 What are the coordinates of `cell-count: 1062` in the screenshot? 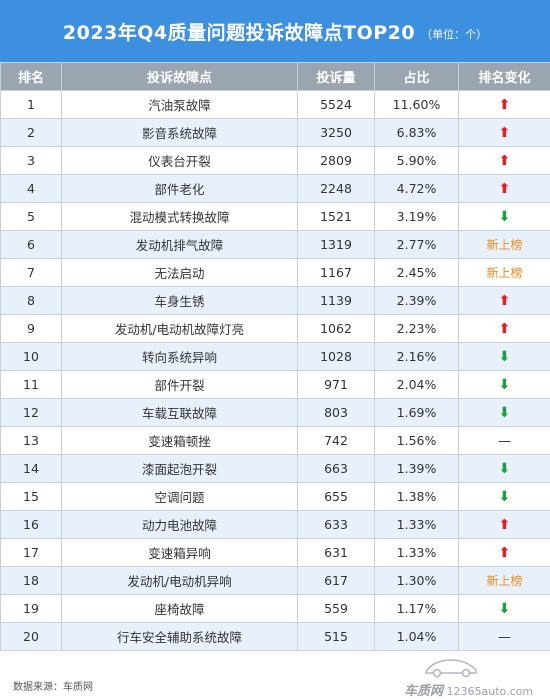 It's located at (336, 328).